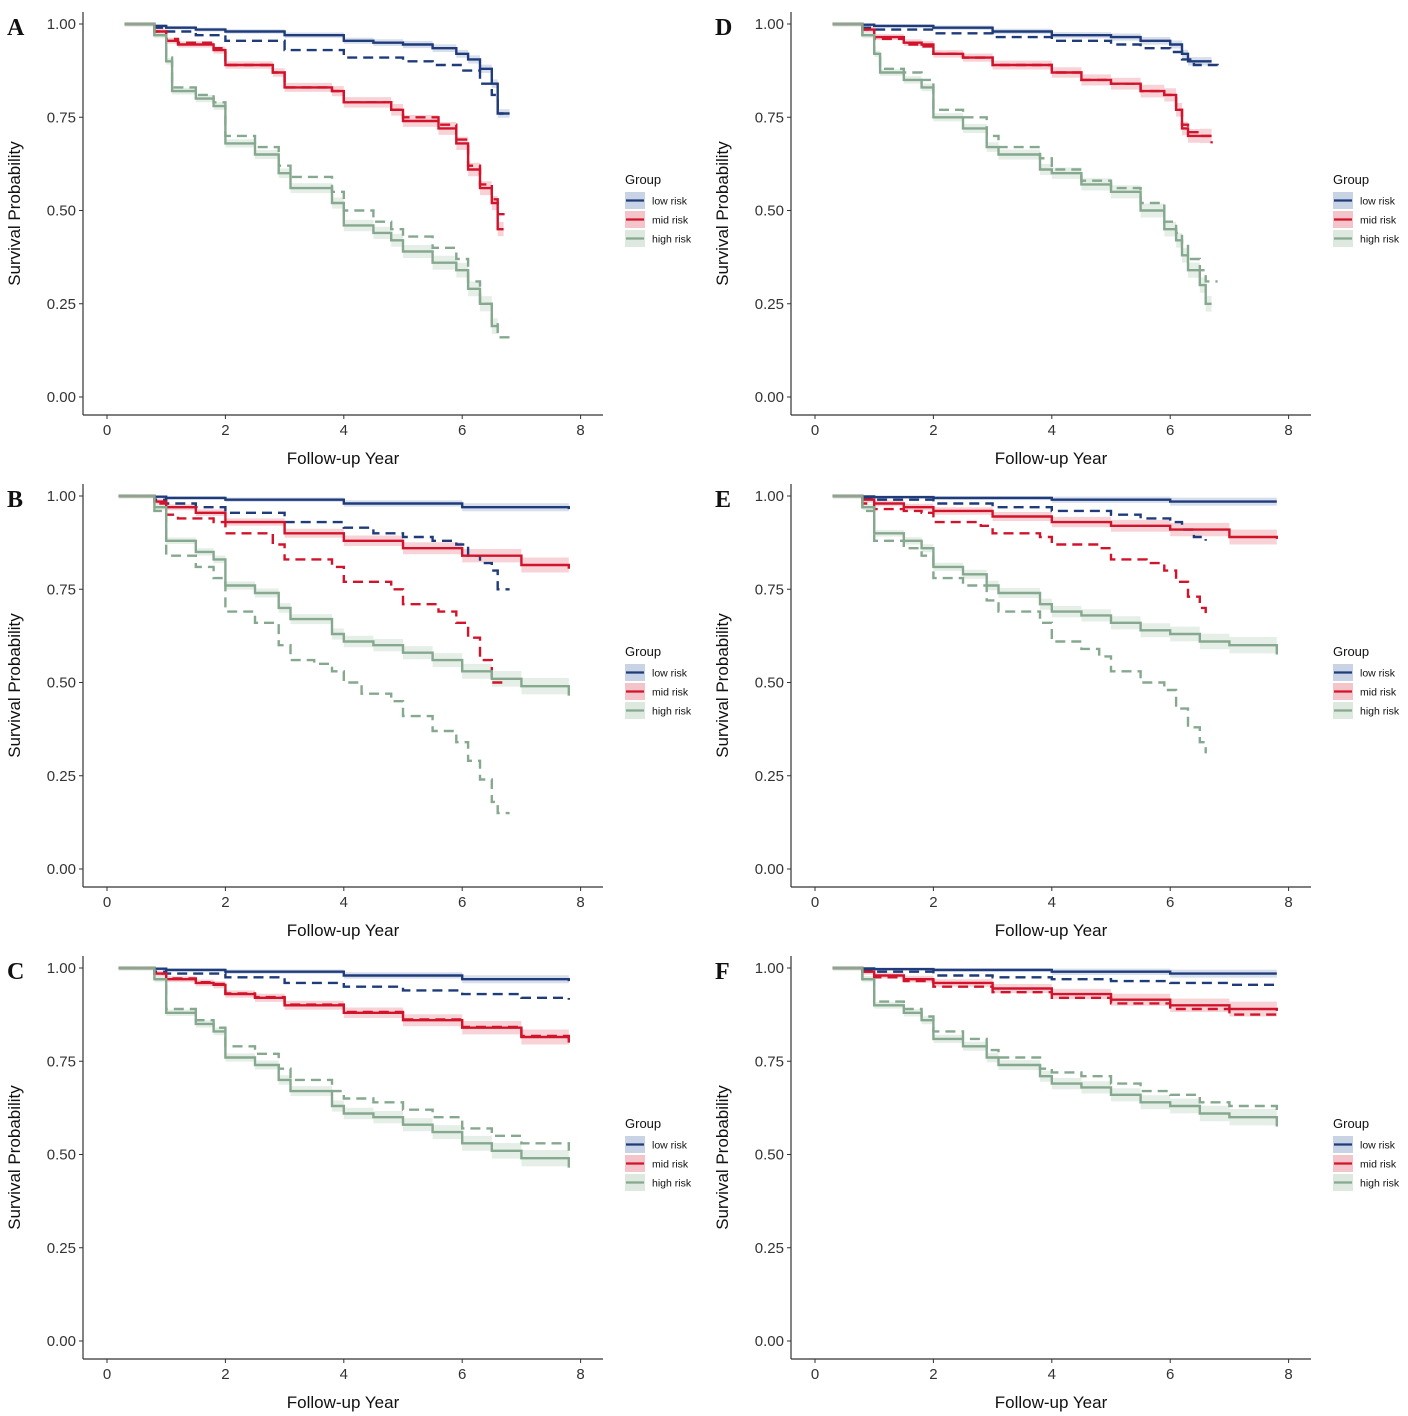  What do you see at coordinates (15, 500) in the screenshot?
I see `panel-letter: B` at bounding box center [15, 500].